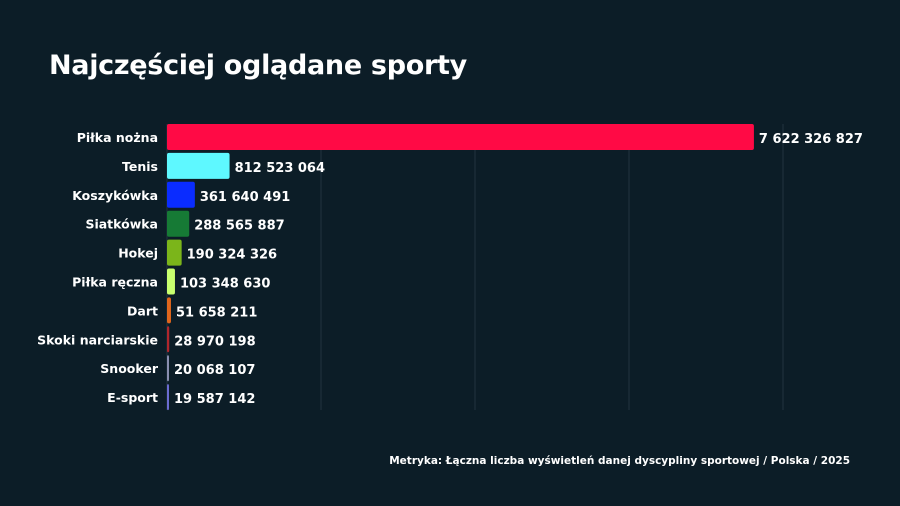 The width and height of the screenshot is (900, 506). What do you see at coordinates (214, 341) in the screenshot?
I see `value-label: 28 970 198` at bounding box center [214, 341].